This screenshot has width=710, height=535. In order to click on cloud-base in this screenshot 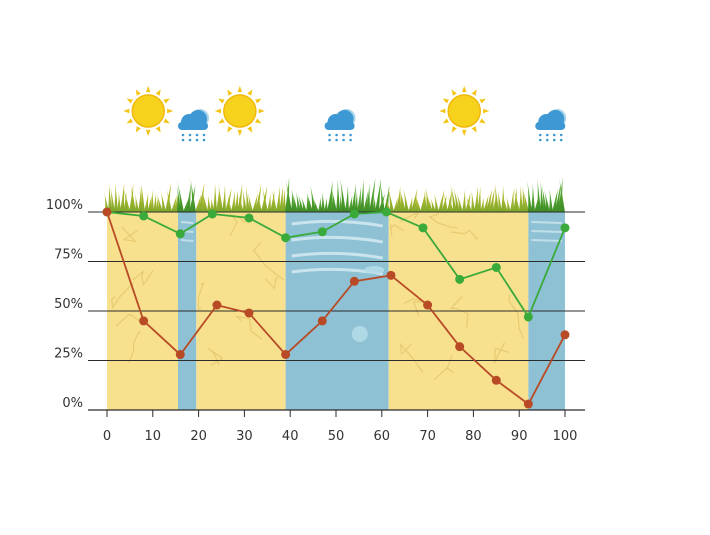, I will do `click(339, 126)`.